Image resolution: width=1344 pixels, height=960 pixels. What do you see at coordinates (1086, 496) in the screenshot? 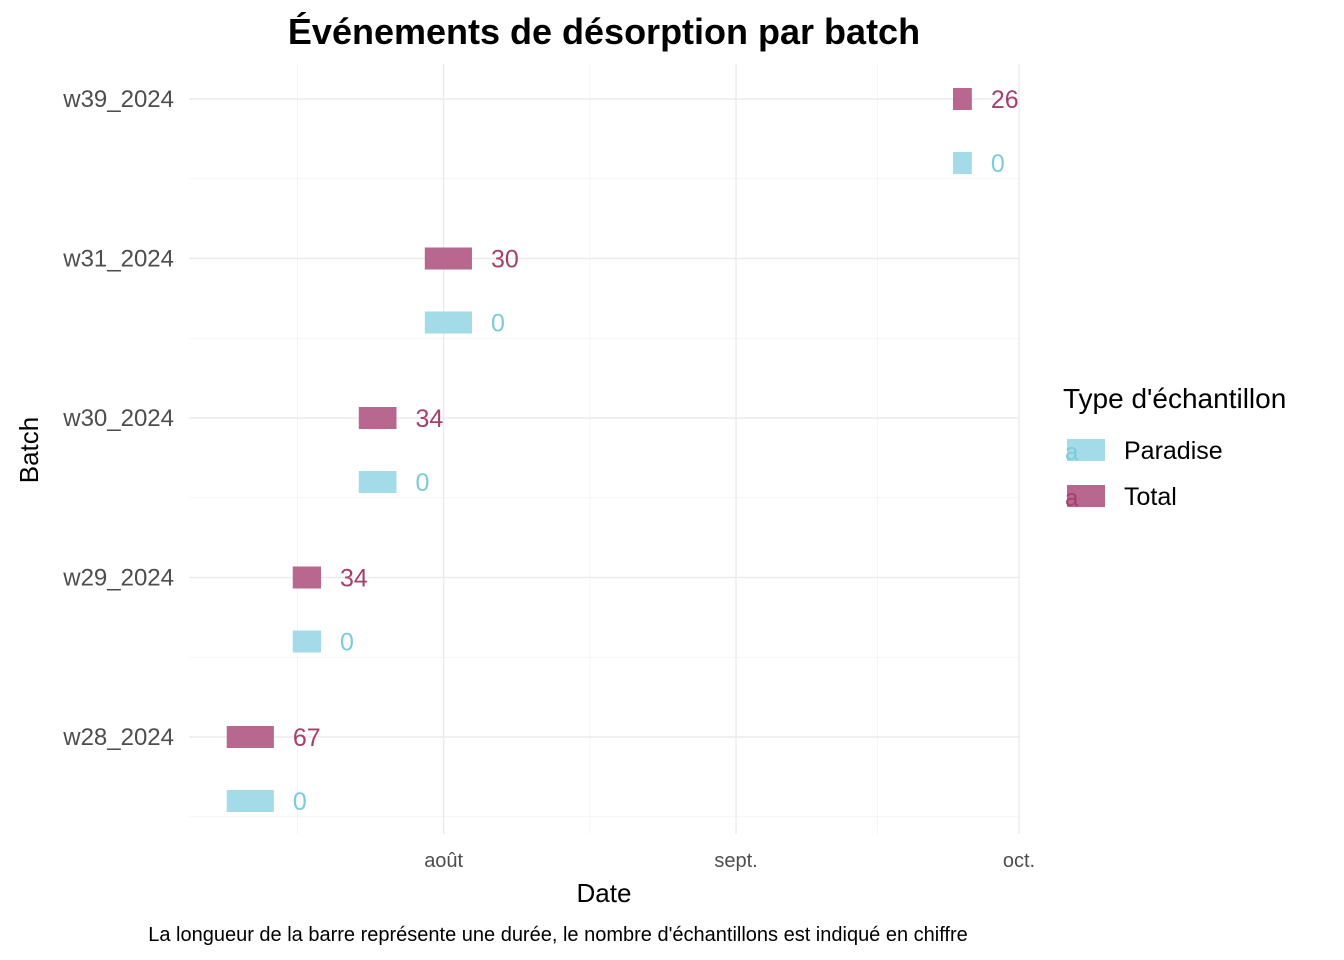
I see `legend-key-total` at bounding box center [1086, 496].